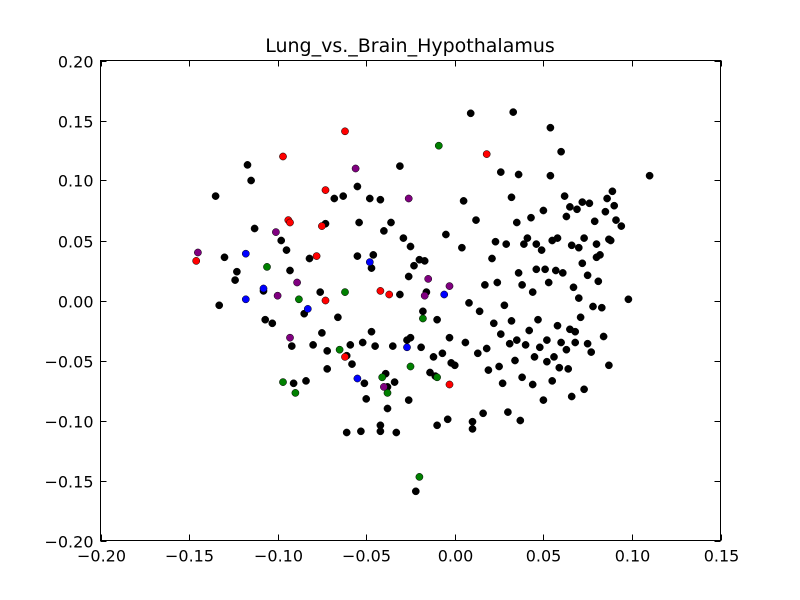 The height and width of the screenshot is (600, 800). Describe the element at coordinates (456, 556) in the screenshot. I see `x-tick-label: 0.00` at that location.